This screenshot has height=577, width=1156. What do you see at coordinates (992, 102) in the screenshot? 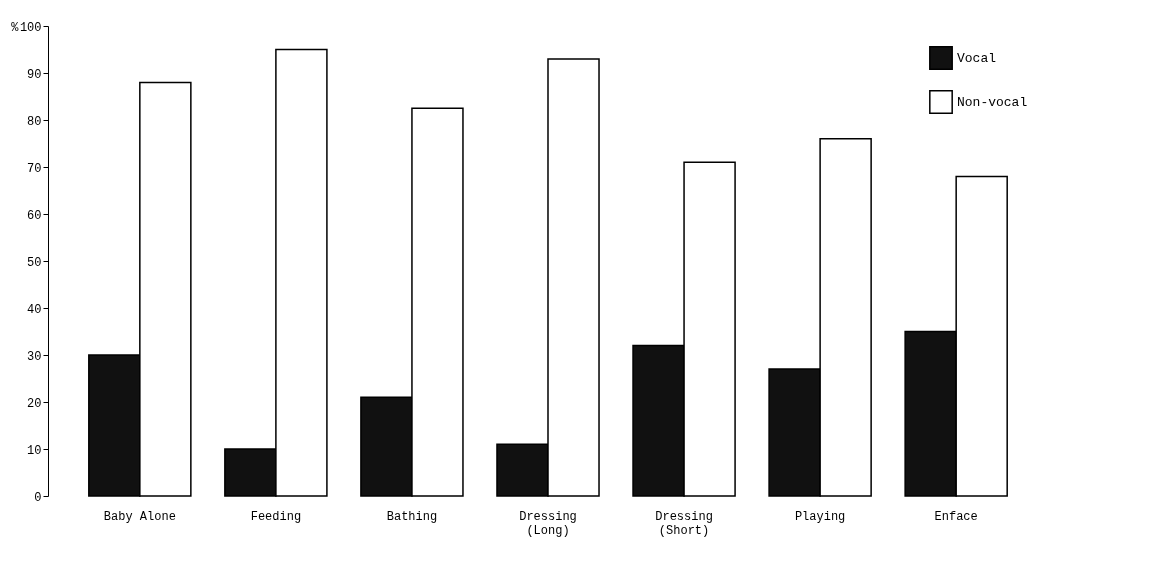
I see `legend-label: Non-vocal` at bounding box center [992, 102].